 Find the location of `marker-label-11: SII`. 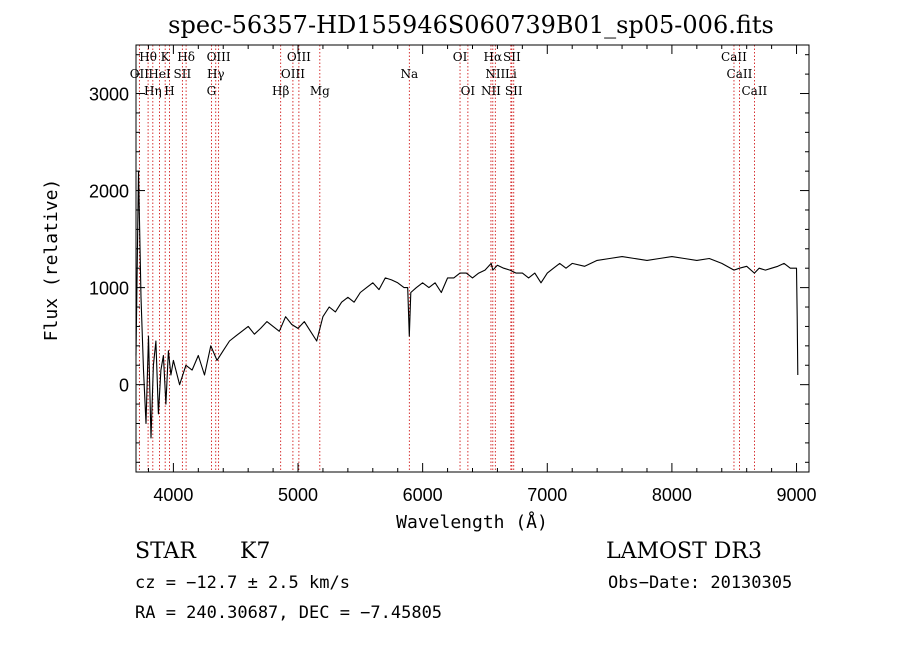

marker-label-11: SII is located at coordinates (183, 74).